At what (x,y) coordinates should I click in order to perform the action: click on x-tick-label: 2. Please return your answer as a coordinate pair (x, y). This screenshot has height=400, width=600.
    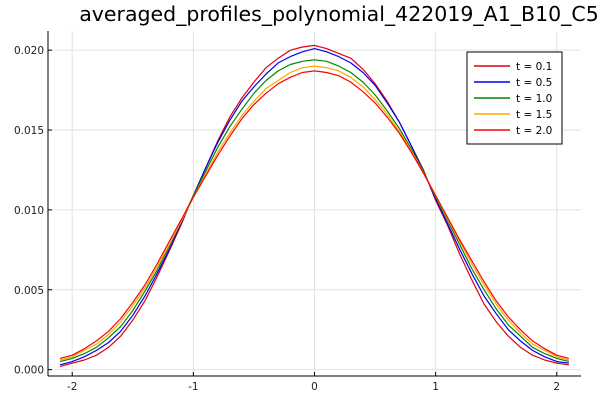
    Looking at the image, I should click on (556, 387).